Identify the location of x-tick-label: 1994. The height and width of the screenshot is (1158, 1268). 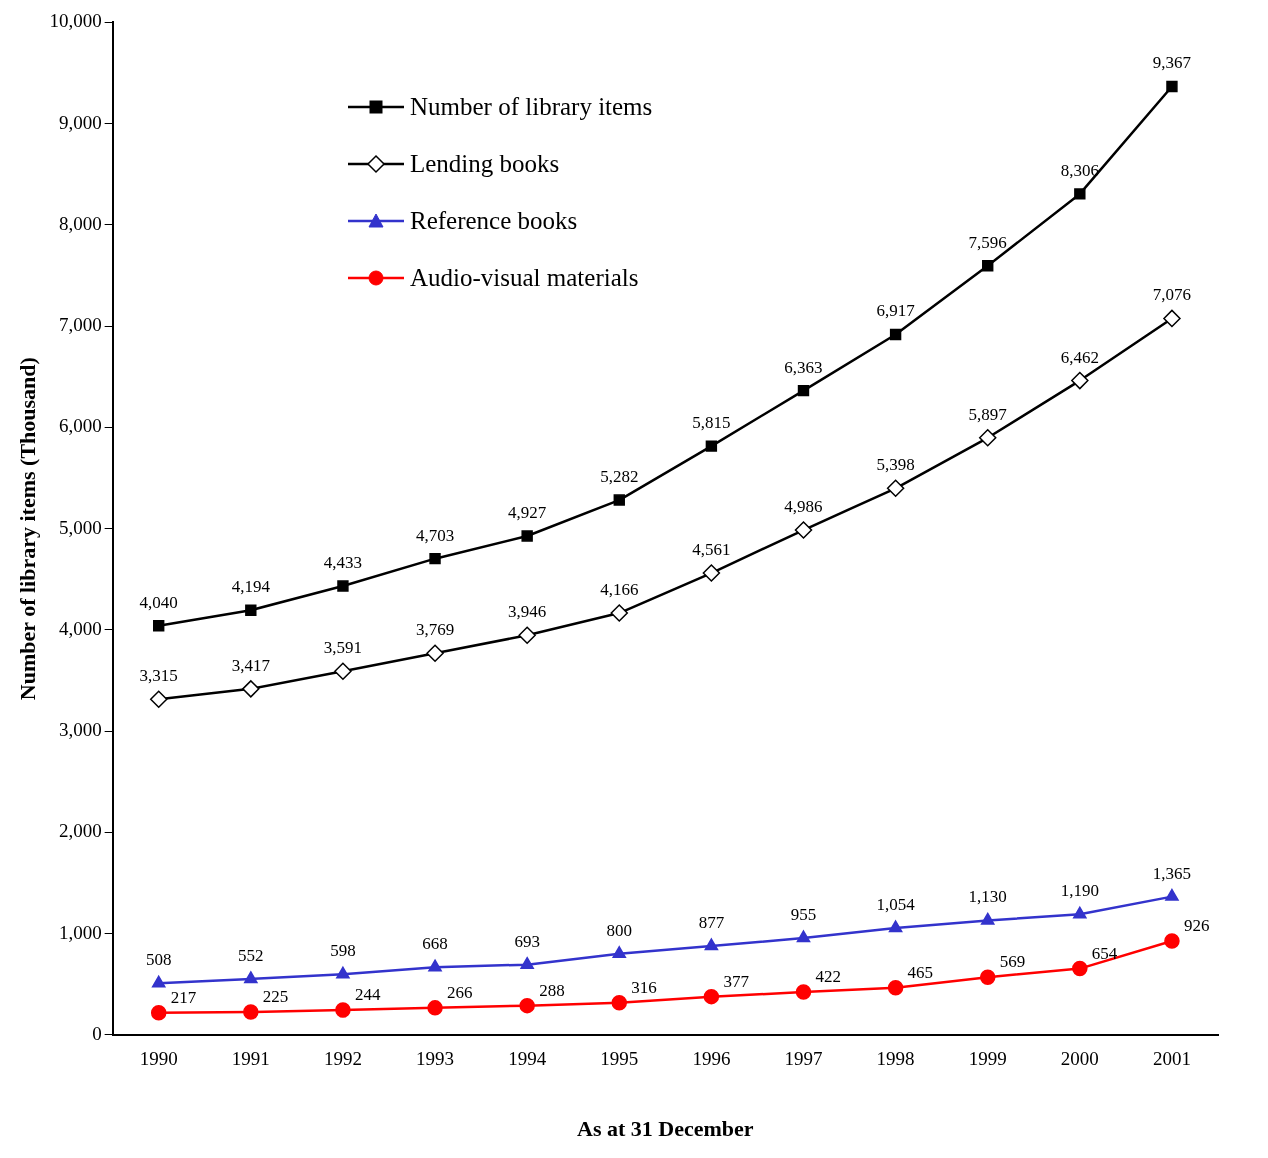
(527, 1059).